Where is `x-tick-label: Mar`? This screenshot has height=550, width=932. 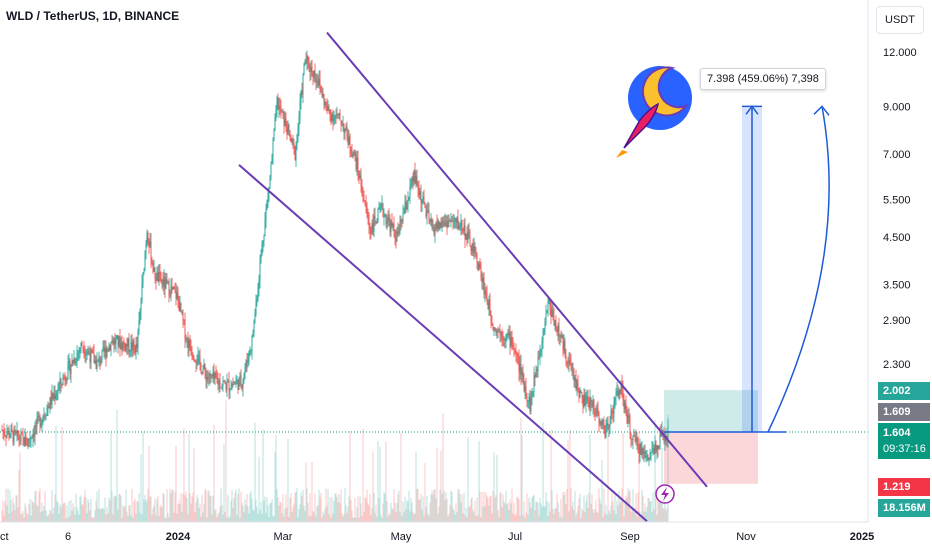 x-tick-label: Mar is located at coordinates (283, 537).